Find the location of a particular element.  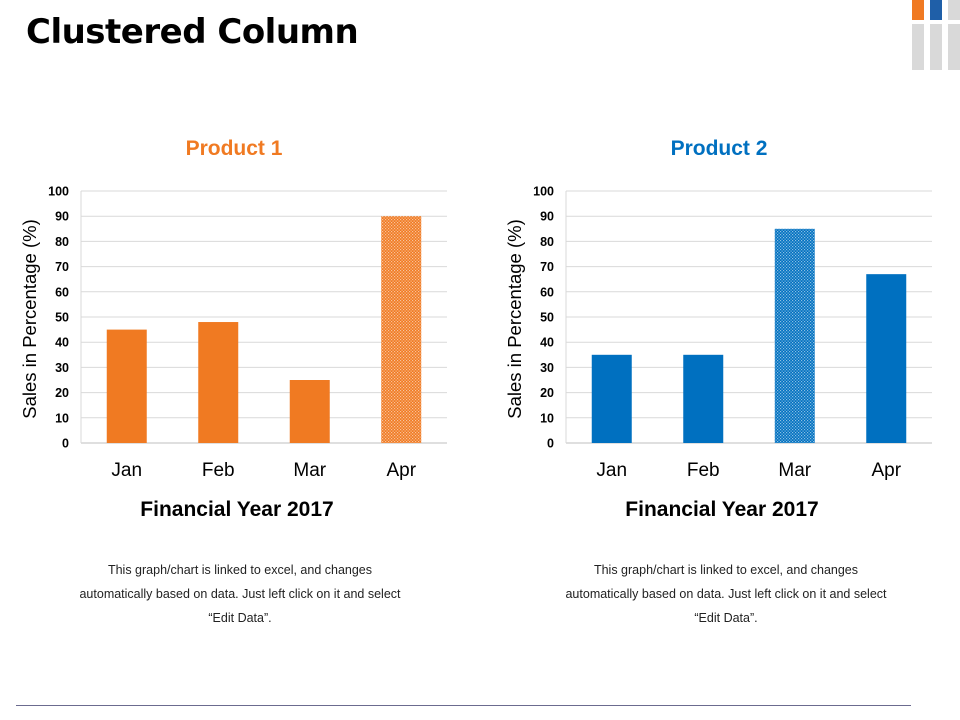

chart-title: Product 2 is located at coordinates (719, 148).